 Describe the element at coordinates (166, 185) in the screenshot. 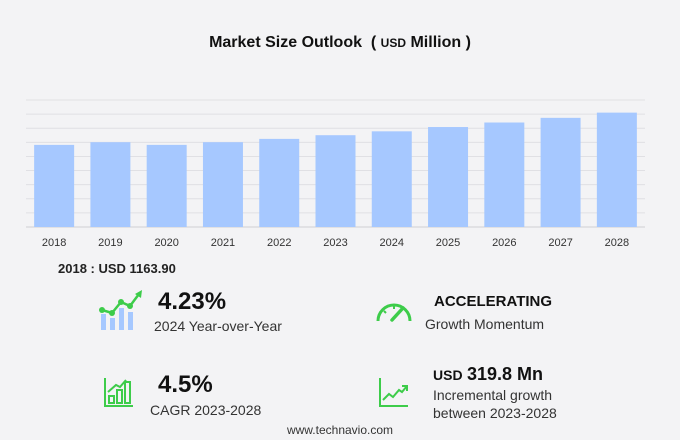

I see `bar-2020` at that location.